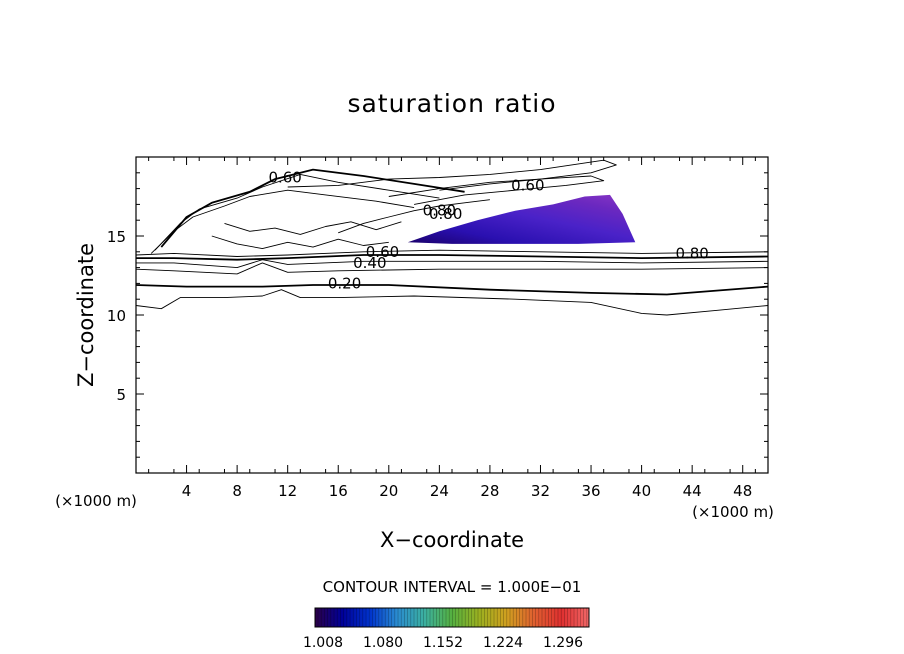  What do you see at coordinates (96, 501) in the screenshot?
I see `y-unit-label: (×1000 m)` at bounding box center [96, 501].